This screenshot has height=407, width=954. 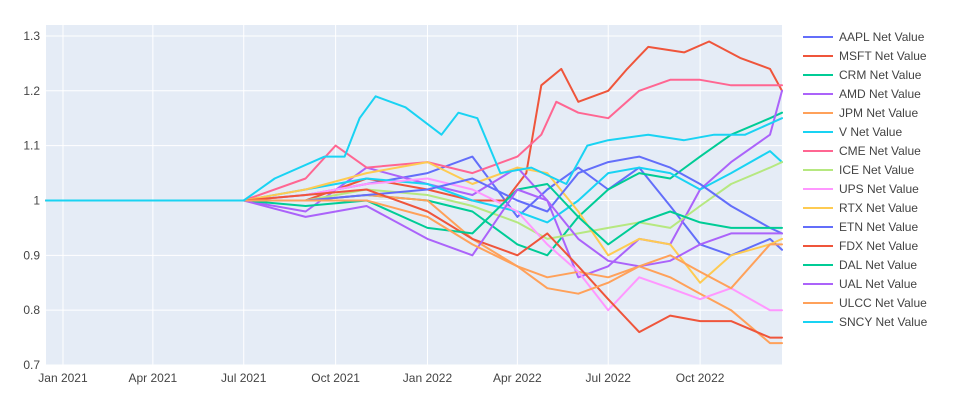 I want to click on legend-item-amd: AMD Net Value, so click(x=862, y=94).